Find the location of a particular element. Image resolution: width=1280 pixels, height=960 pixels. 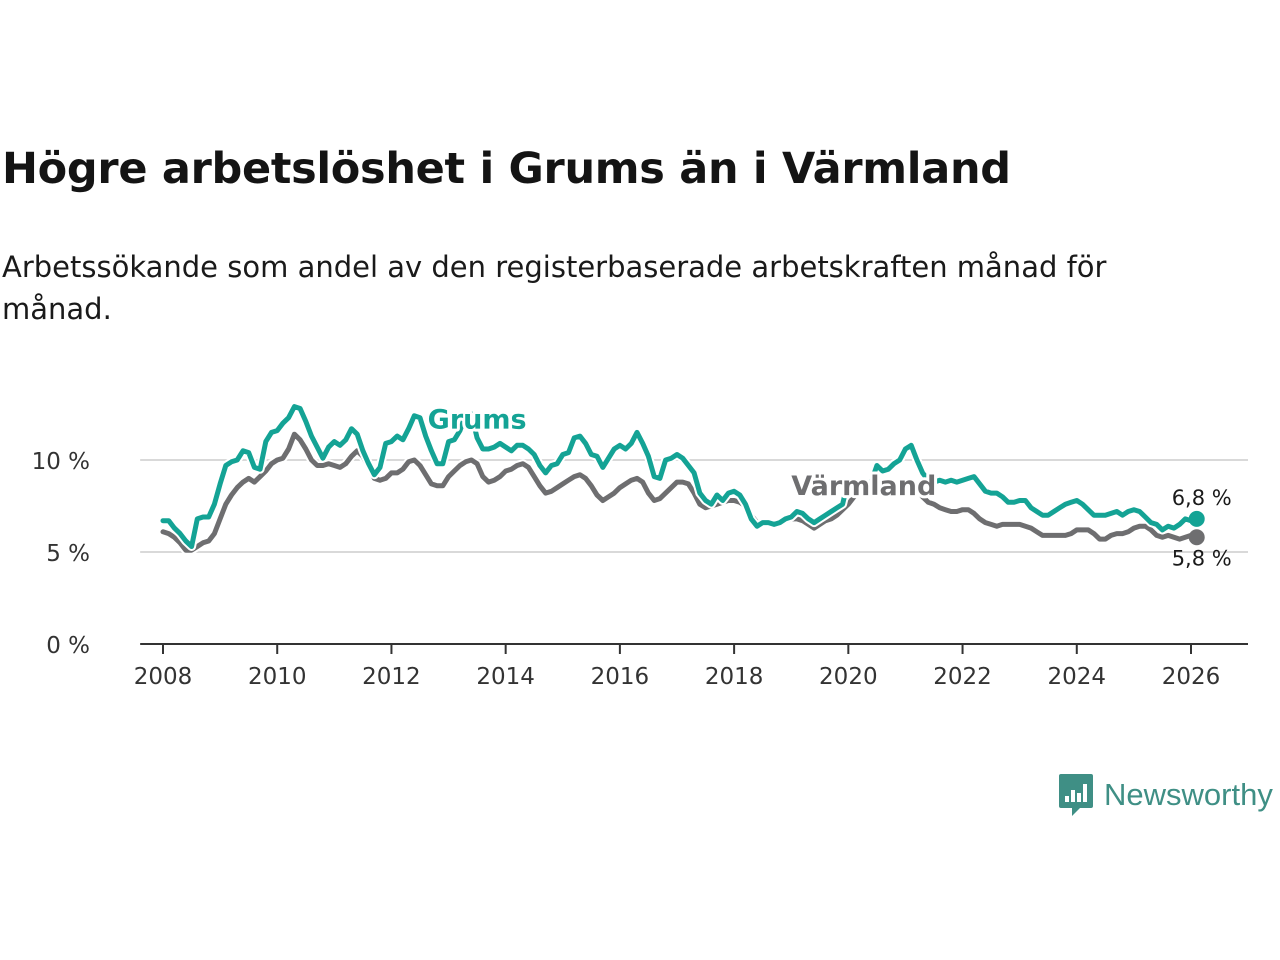

x-axis is located at coordinates (694, 648).